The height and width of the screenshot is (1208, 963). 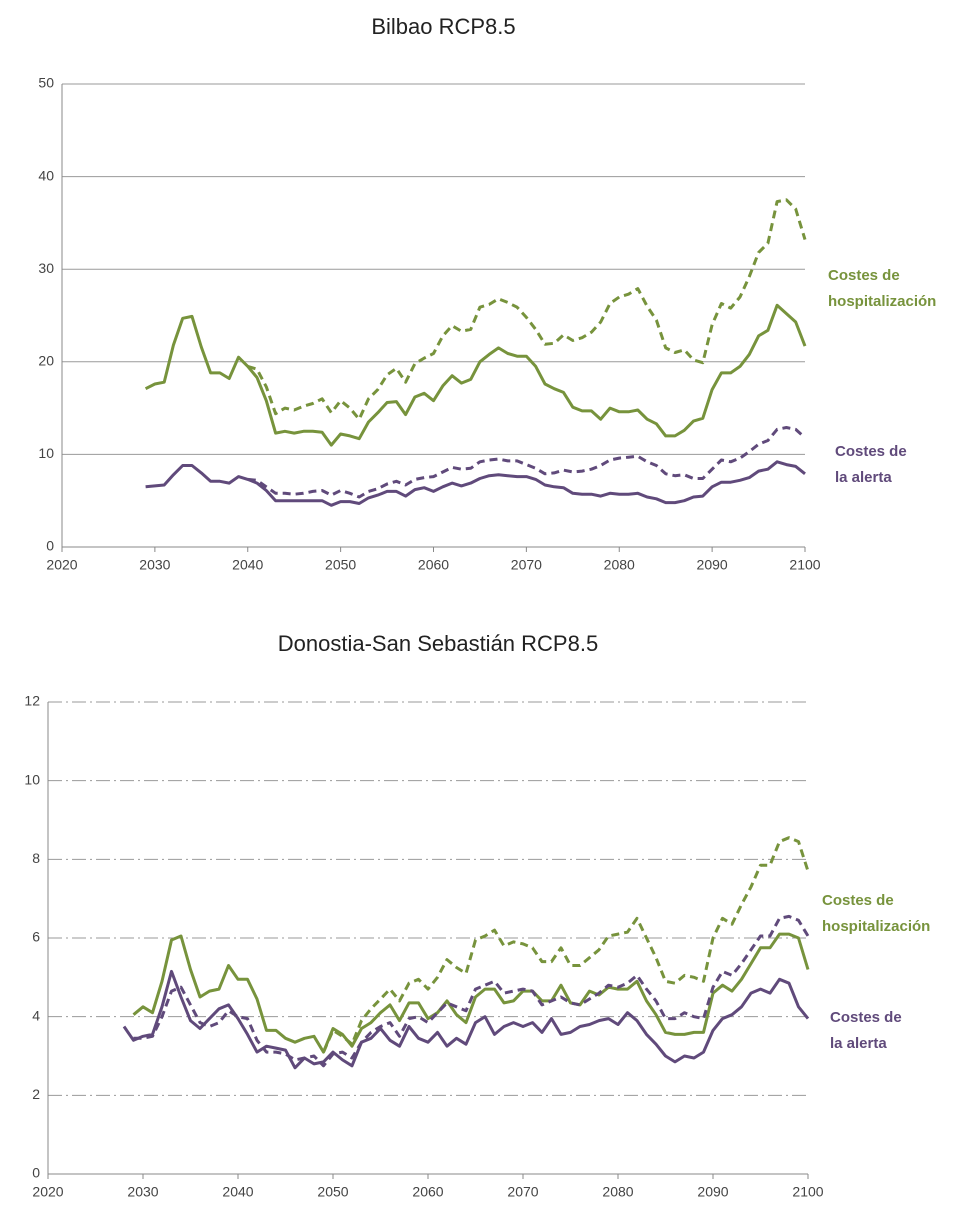 I want to click on y-tick-label: 4, so click(x=36, y=1015).